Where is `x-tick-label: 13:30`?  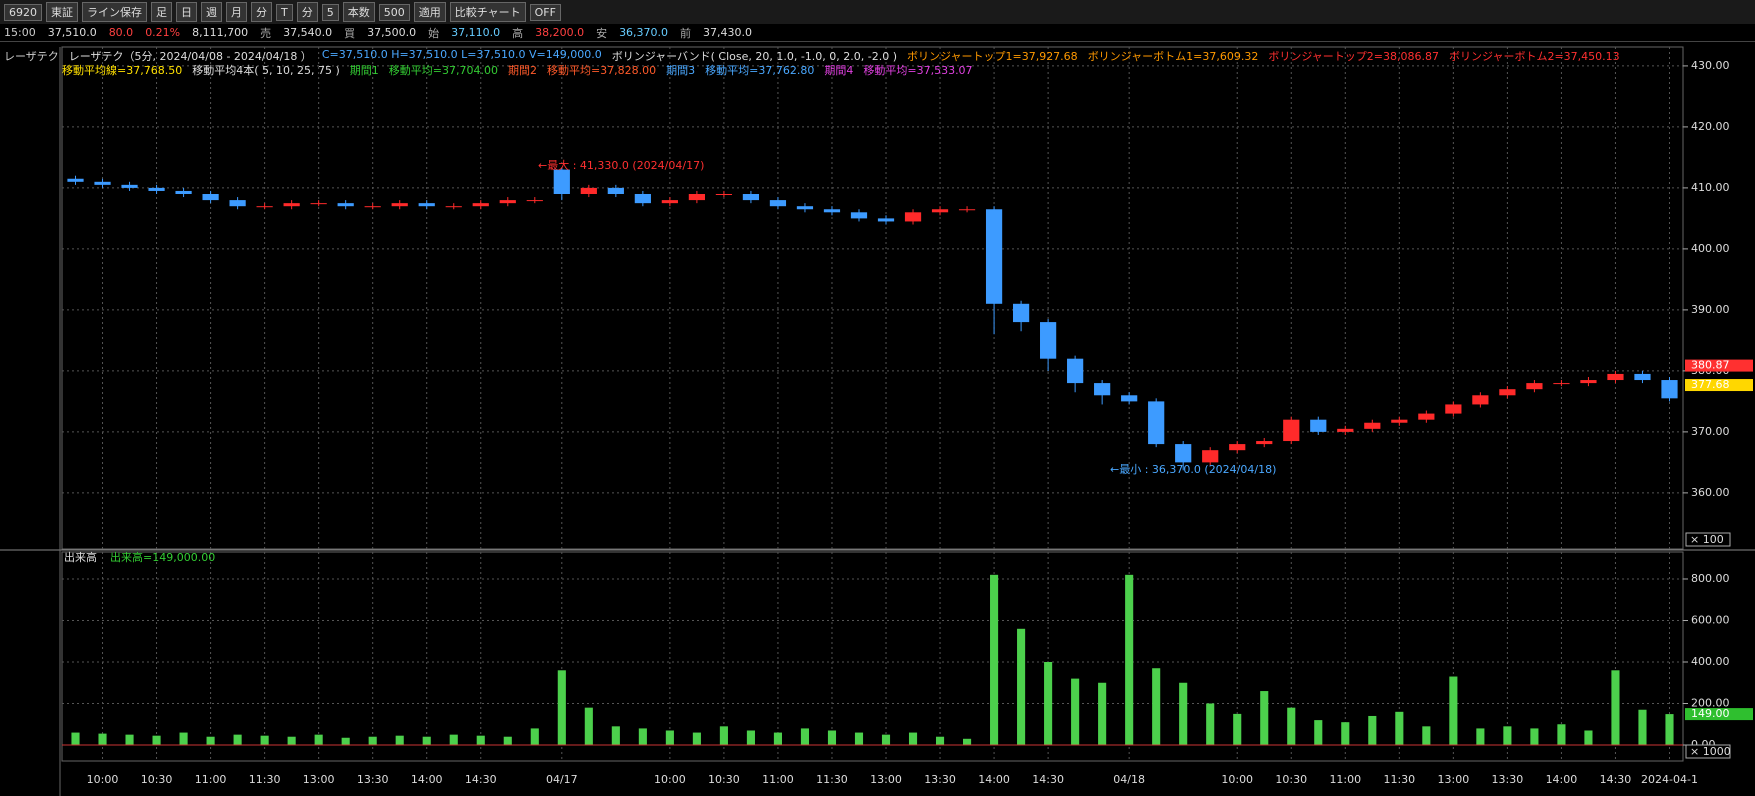 x-tick-label: 13:30 is located at coordinates (1508, 779).